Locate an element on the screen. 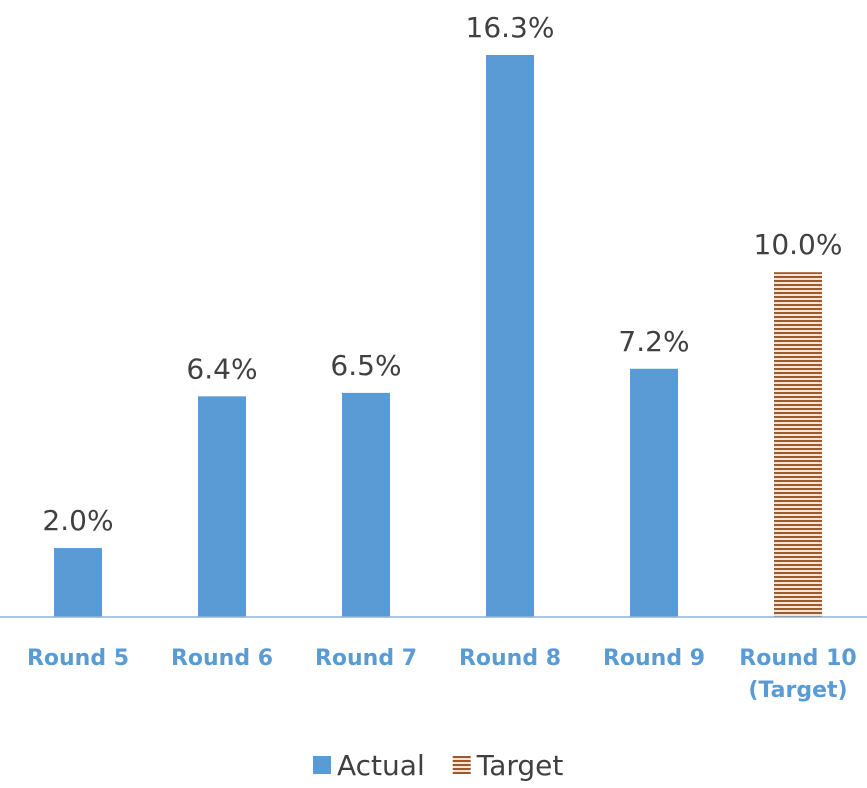 The height and width of the screenshot is (788, 867). x-tick-label: Round 7 is located at coordinates (366, 658).